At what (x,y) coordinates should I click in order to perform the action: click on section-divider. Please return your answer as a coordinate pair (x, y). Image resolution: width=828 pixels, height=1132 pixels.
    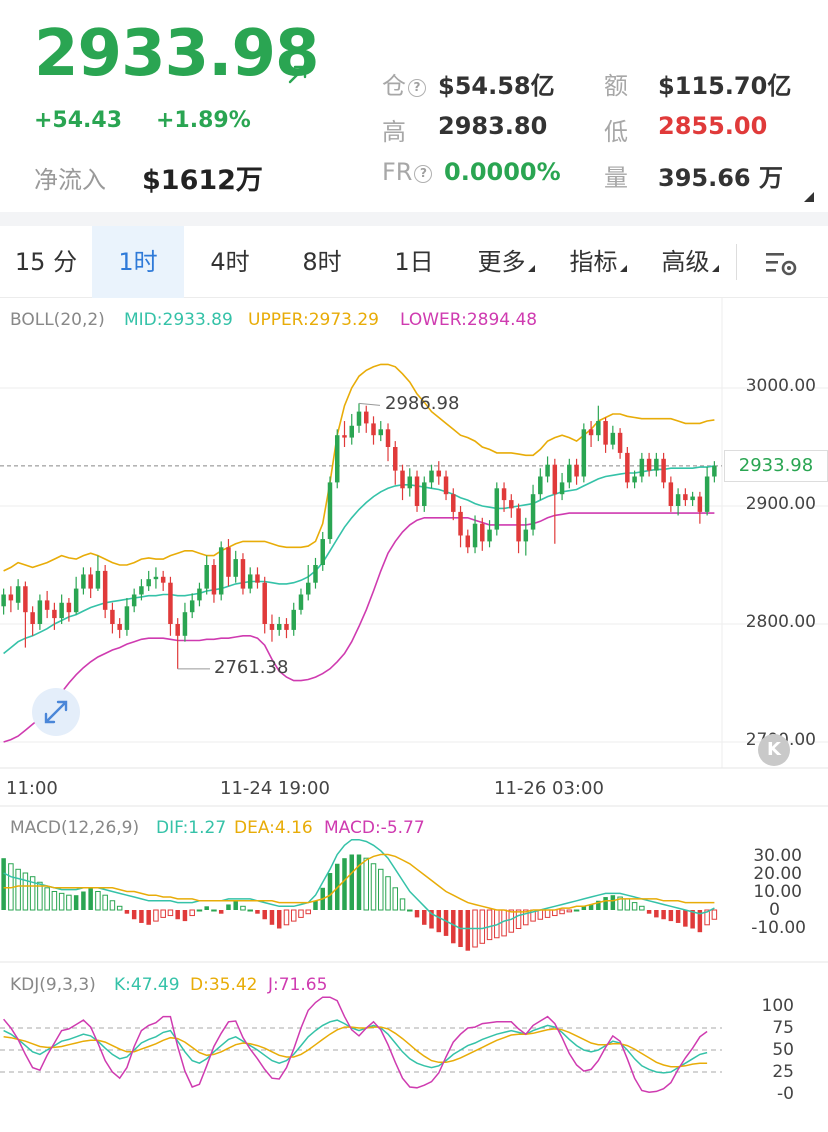
    Looking at the image, I should click on (414, 219).